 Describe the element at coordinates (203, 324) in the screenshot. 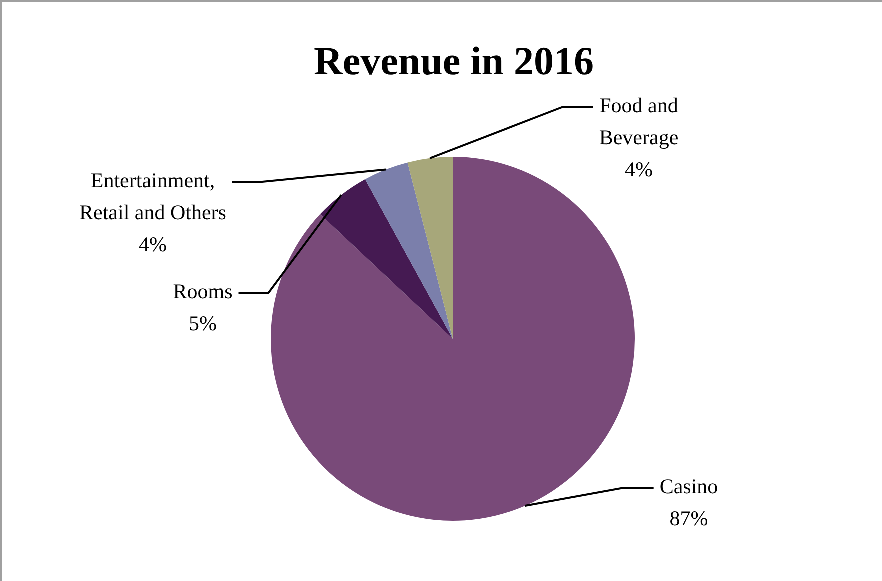

I see `data-label: 5%` at that location.